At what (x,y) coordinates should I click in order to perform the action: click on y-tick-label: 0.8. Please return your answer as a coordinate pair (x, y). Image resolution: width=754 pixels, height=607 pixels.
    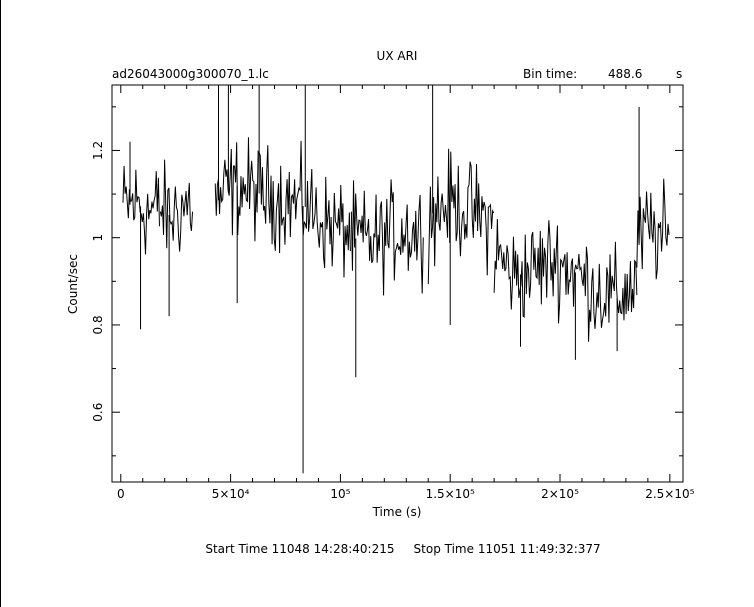
    Looking at the image, I should click on (98, 324).